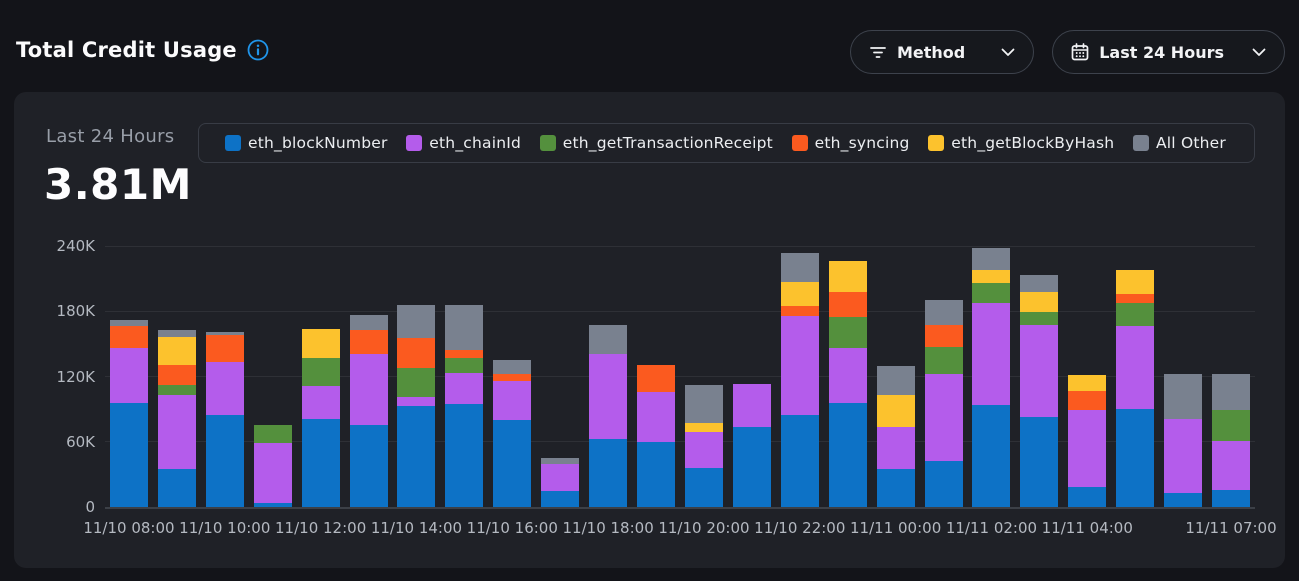  I want to click on time-range-dropdown: Last 24 Hours, so click(1168, 52).